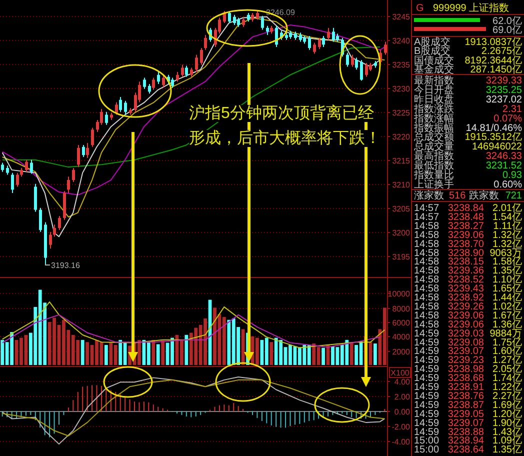  Describe the element at coordinates (493, 42) in the screenshot. I see `text: 1913.0837亿` at that location.